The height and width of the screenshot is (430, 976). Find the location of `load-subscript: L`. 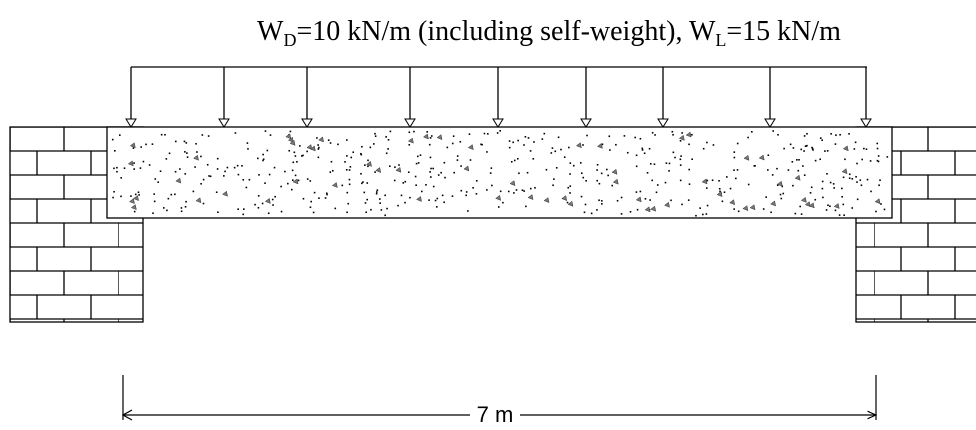

load-subscript: L is located at coordinates (720, 40).